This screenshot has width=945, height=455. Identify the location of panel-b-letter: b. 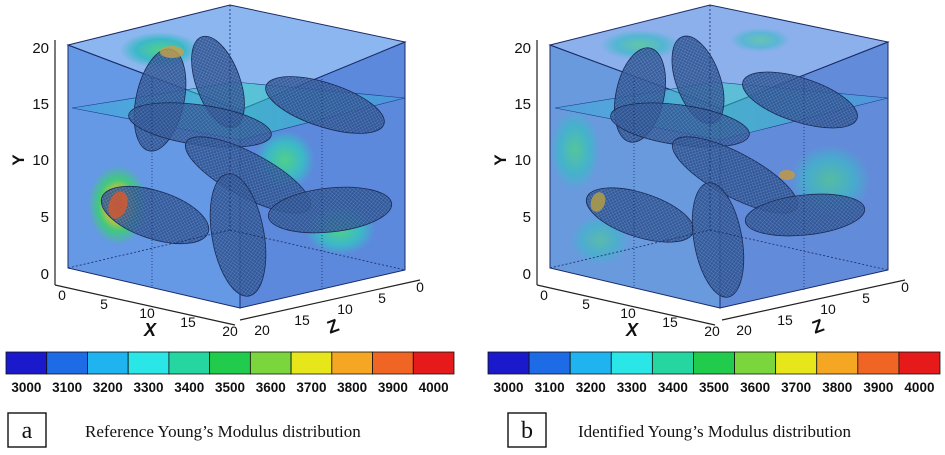
(527, 431).